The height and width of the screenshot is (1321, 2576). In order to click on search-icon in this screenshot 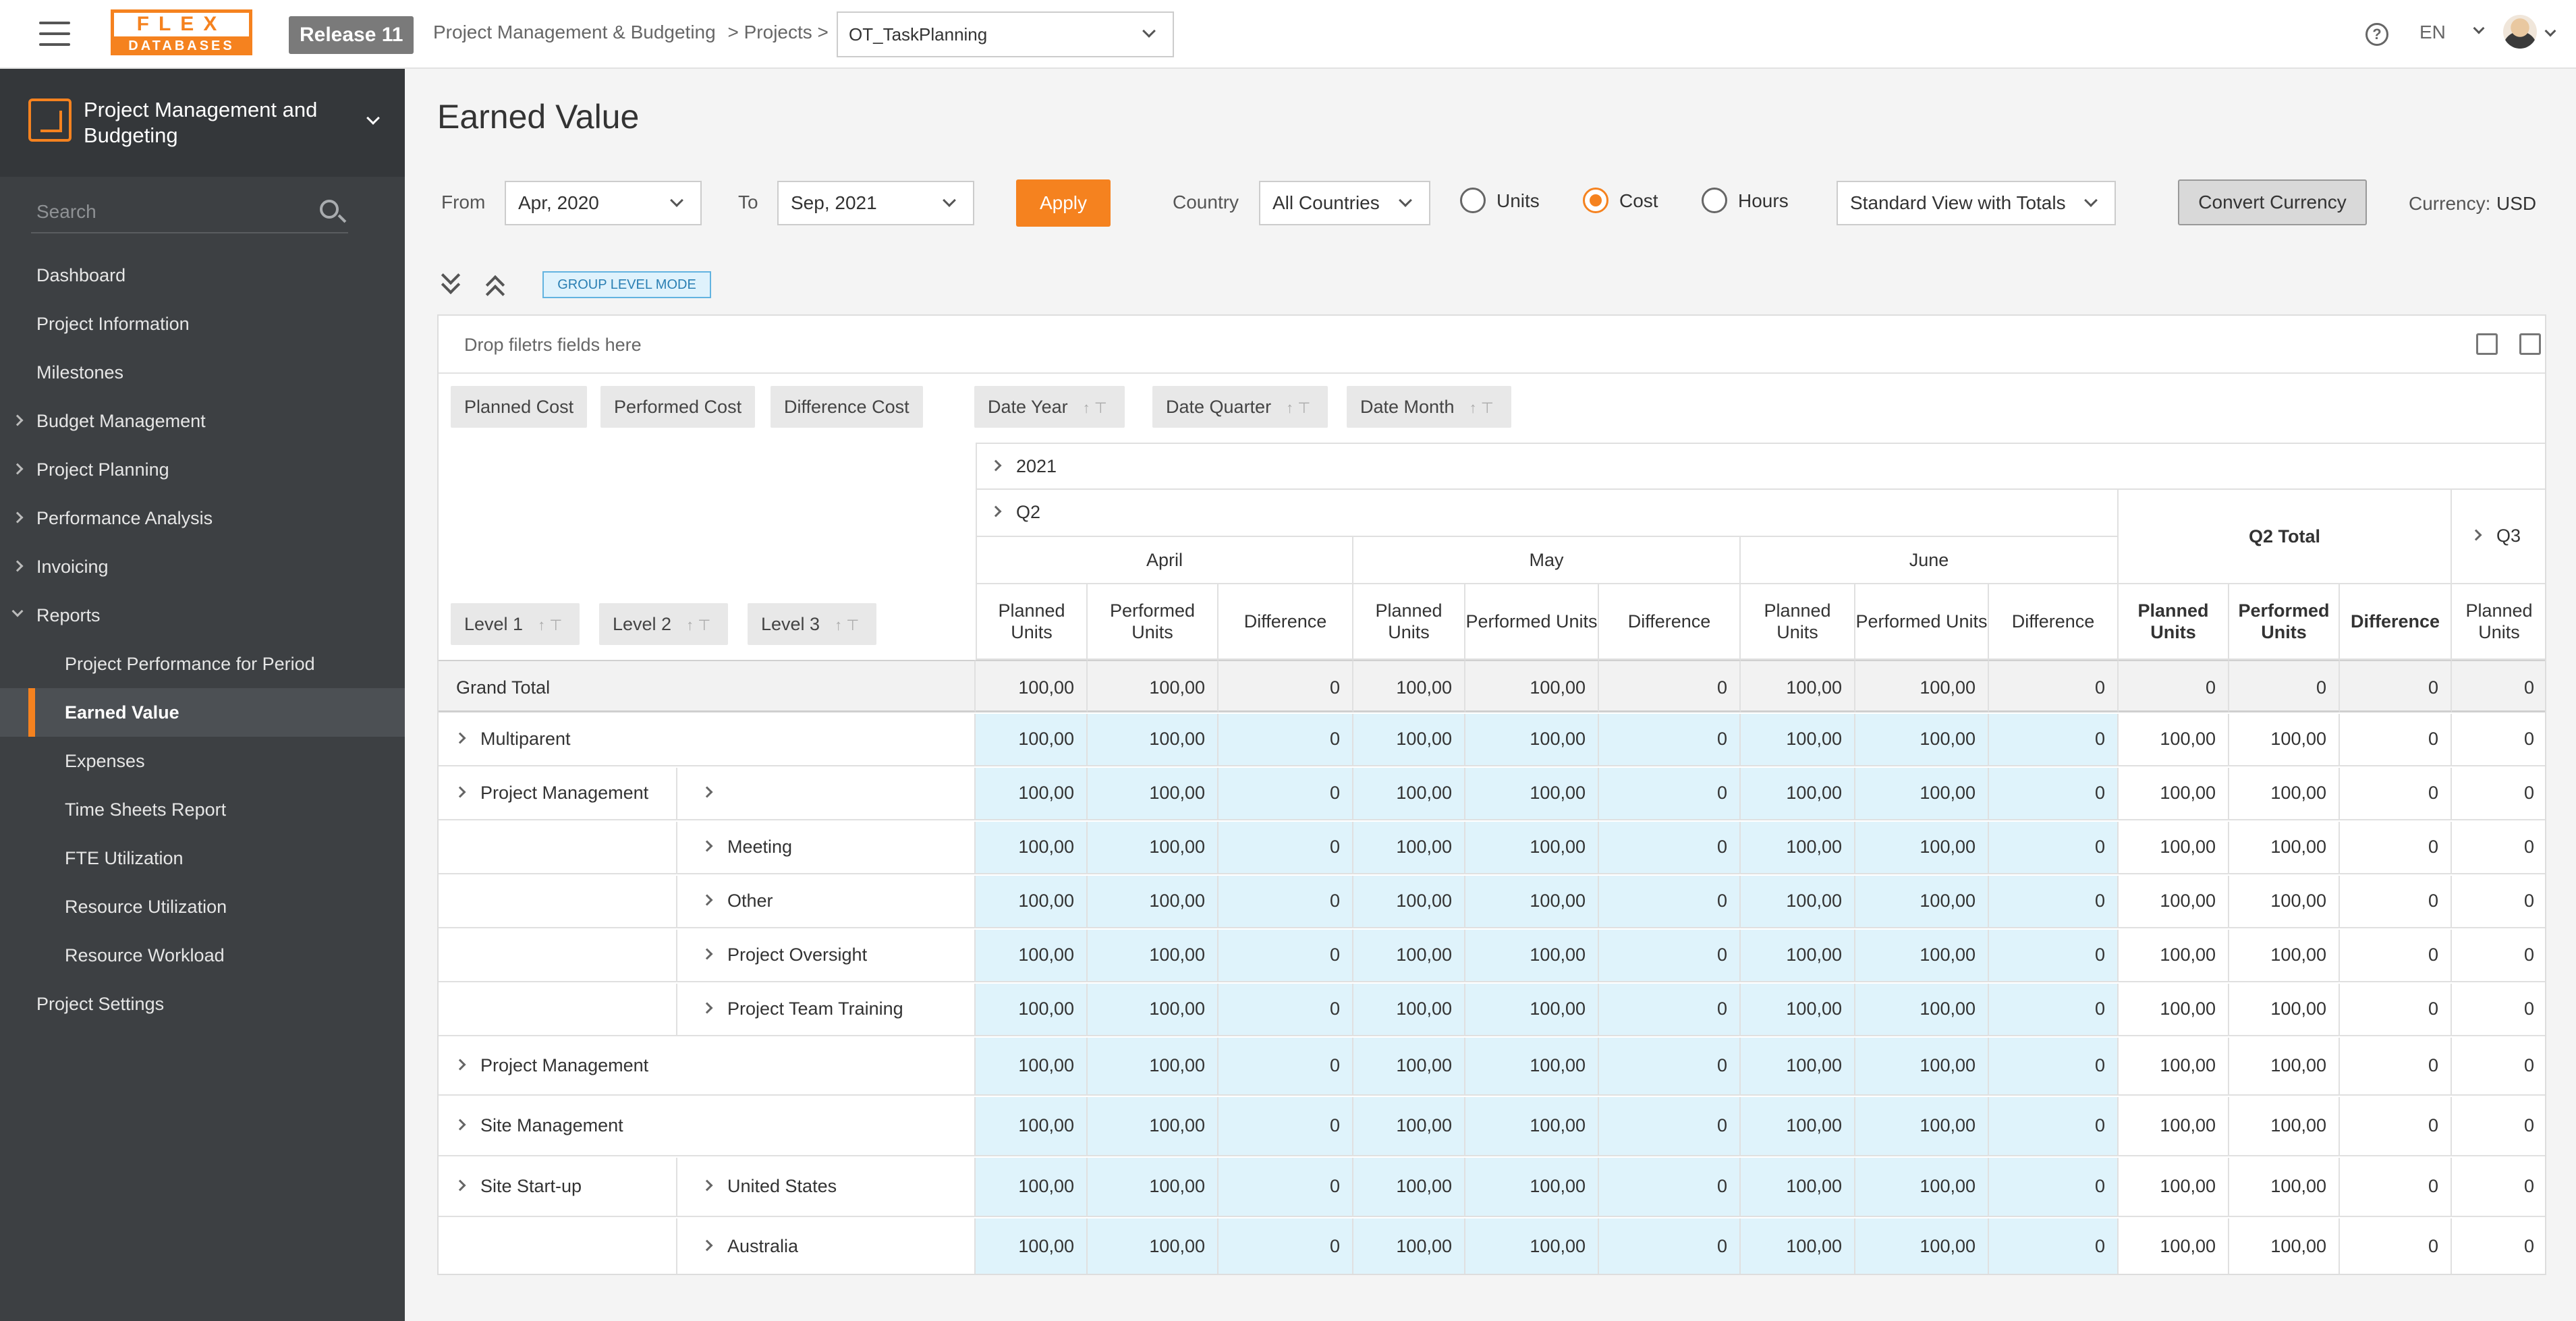, I will do `click(329, 210)`.